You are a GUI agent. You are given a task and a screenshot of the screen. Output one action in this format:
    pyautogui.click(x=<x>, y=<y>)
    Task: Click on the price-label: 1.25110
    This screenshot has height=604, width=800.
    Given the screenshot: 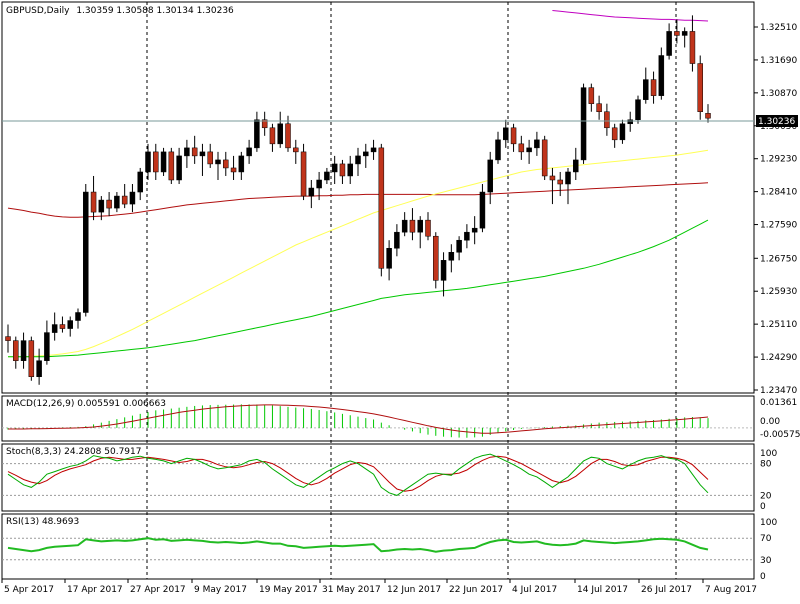 What is the action you would take?
    pyautogui.click(x=778, y=325)
    